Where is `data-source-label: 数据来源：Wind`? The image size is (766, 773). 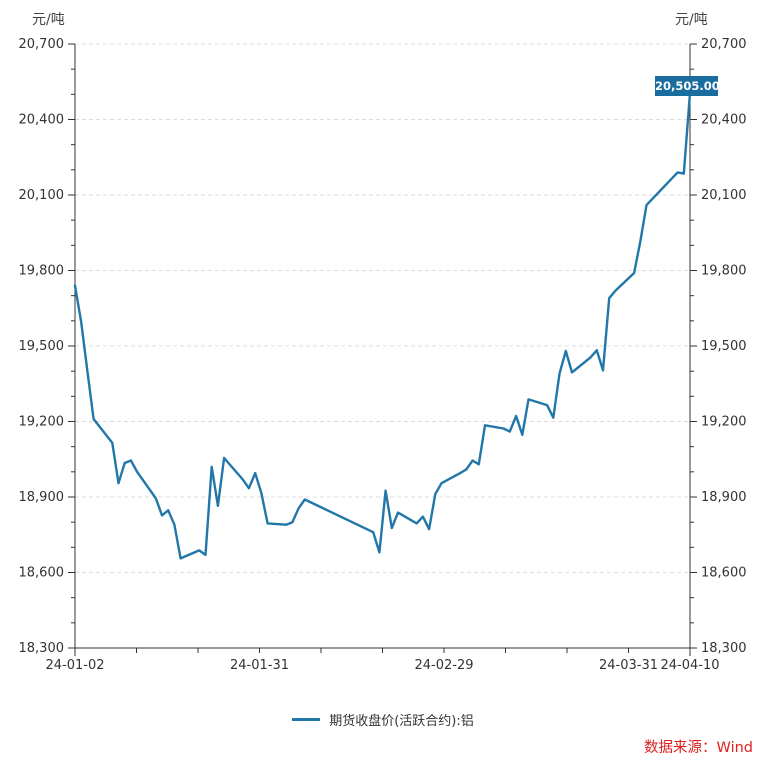
data-source-label: 数据来源：Wind is located at coordinates (698, 748).